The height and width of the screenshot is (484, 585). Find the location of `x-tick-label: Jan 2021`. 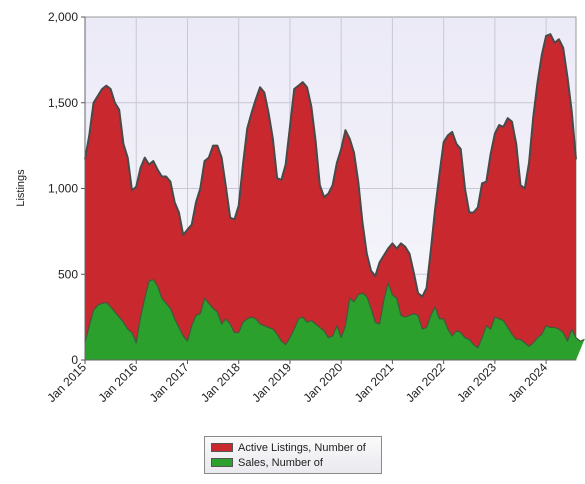

x-tick-label: Jan 2021 is located at coordinates (374, 382).